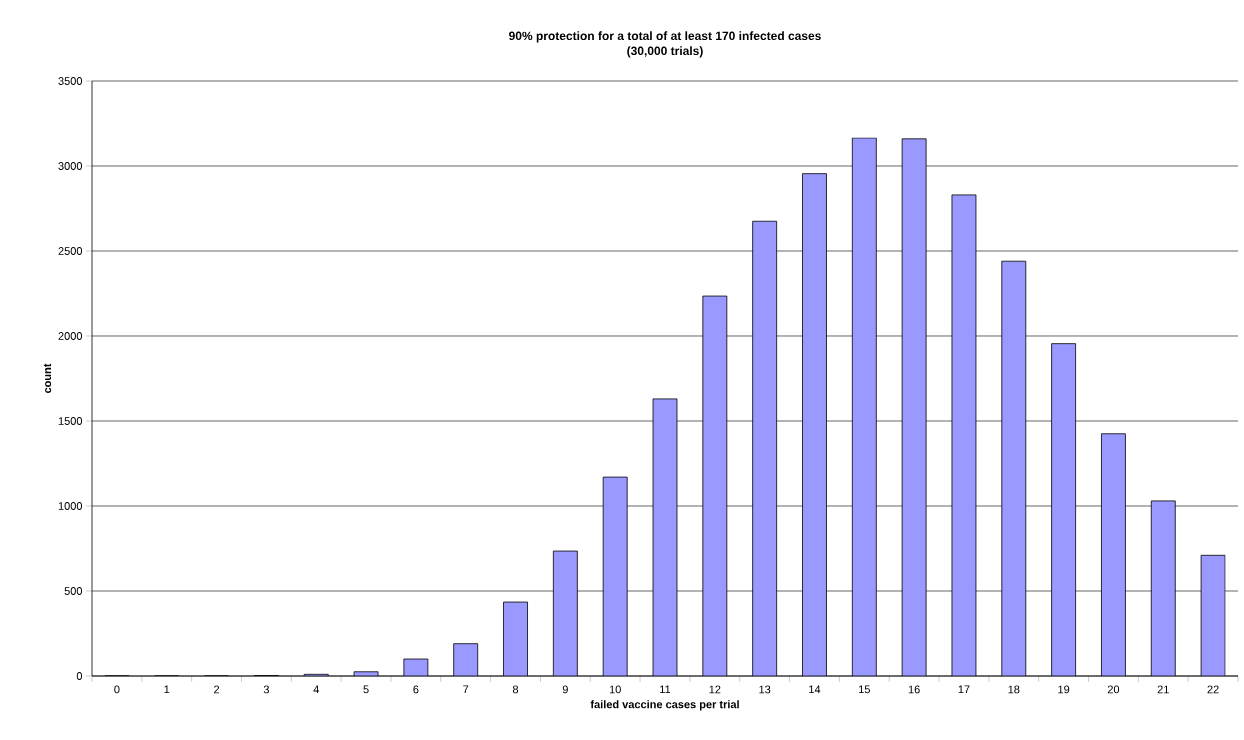 This screenshot has height=740, width=1244. What do you see at coordinates (416, 689) in the screenshot?
I see `x-tick-label: 6` at bounding box center [416, 689].